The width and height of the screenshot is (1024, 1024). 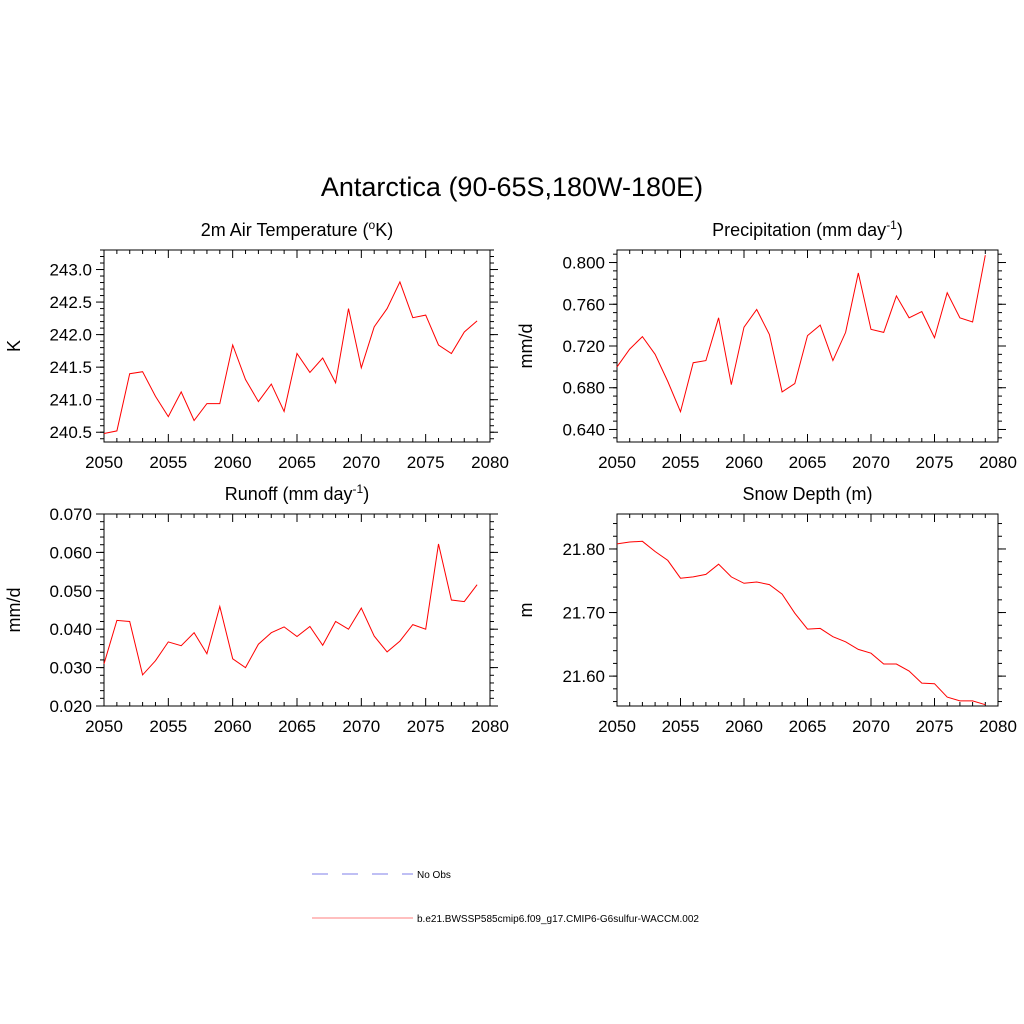 I want to click on y-axis-label: m, so click(x=526, y=610).